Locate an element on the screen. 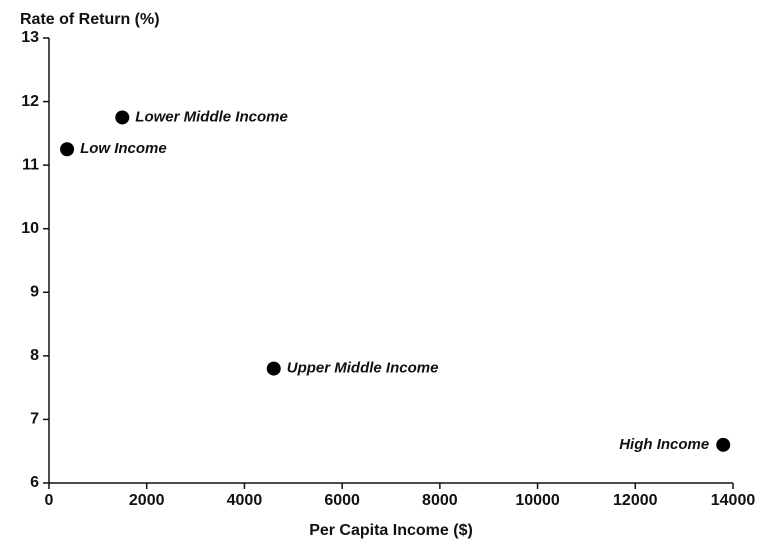  x-tick-label: 2000 is located at coordinates (147, 500).